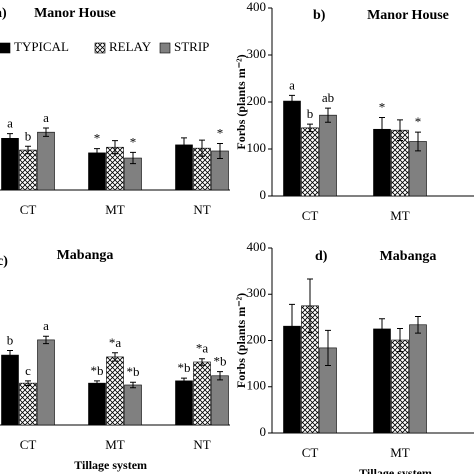  Describe the element at coordinates (28, 370) in the screenshot. I see `bar-annotation: c` at that location.